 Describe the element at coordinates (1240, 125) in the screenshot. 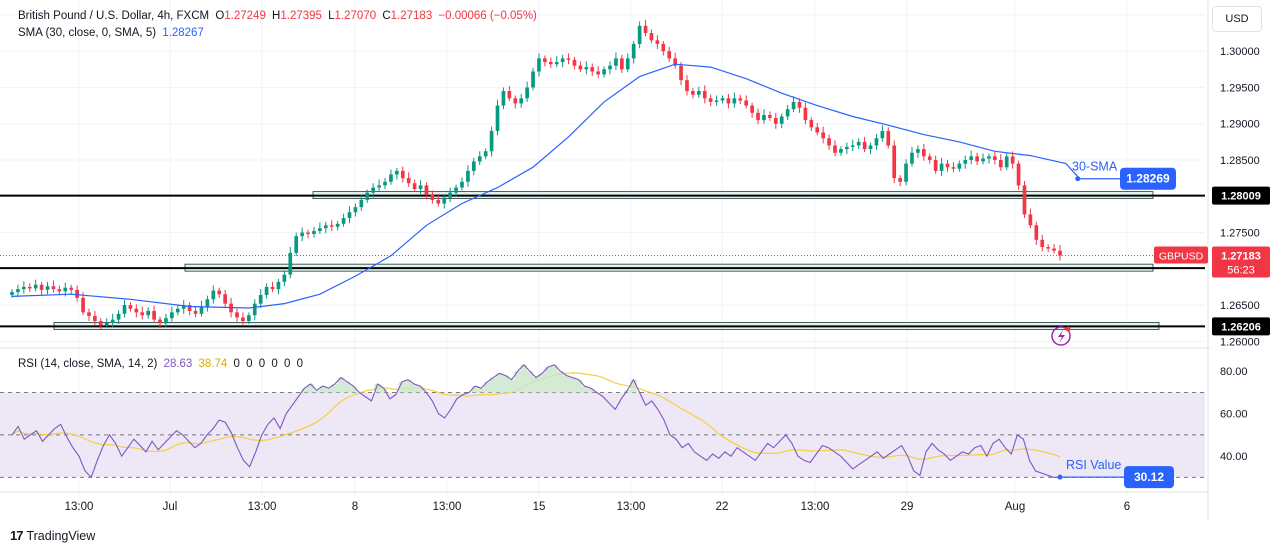

I see `price-tick-label: 1.29000` at that location.